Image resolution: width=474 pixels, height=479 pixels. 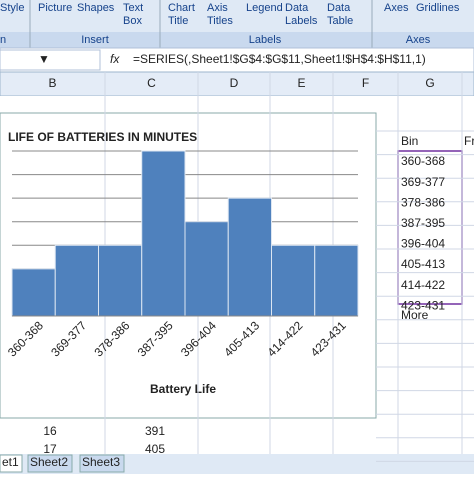 What do you see at coordinates (52, 83) in the screenshot?
I see `column-header: B` at bounding box center [52, 83].